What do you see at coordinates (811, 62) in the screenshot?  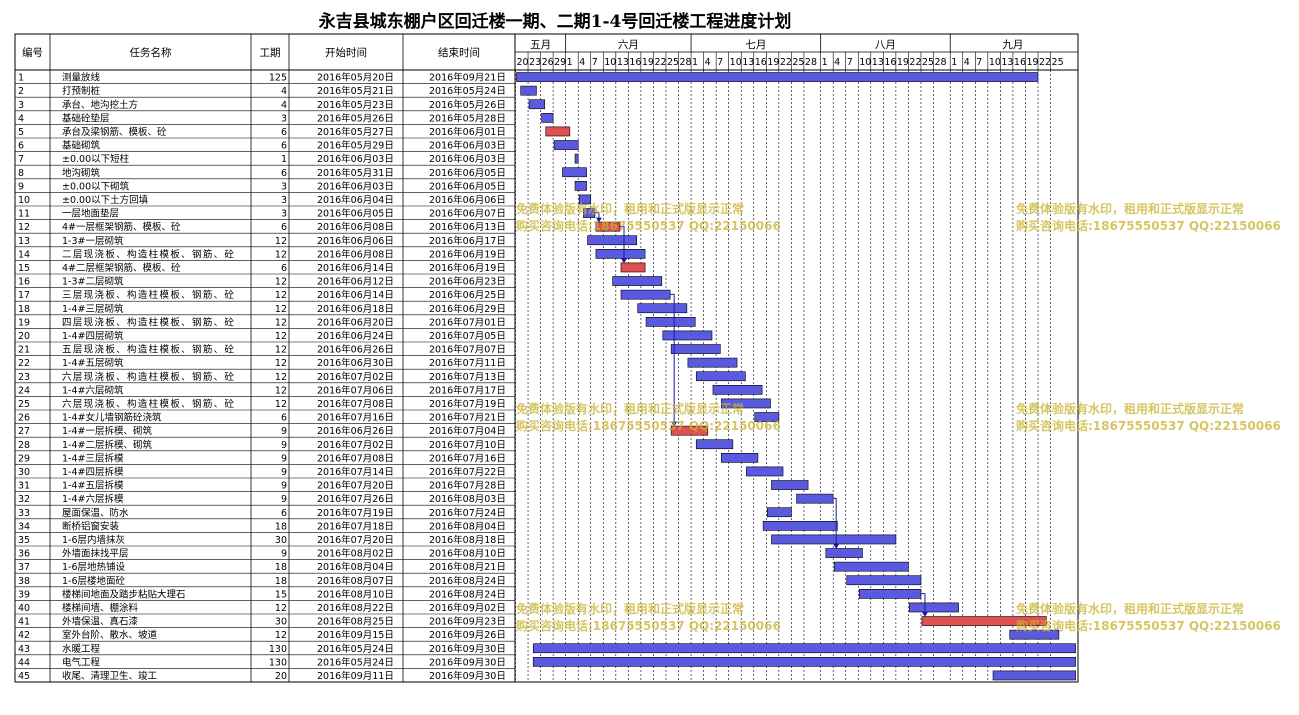 I see `day-tick-label: 28` at bounding box center [811, 62].